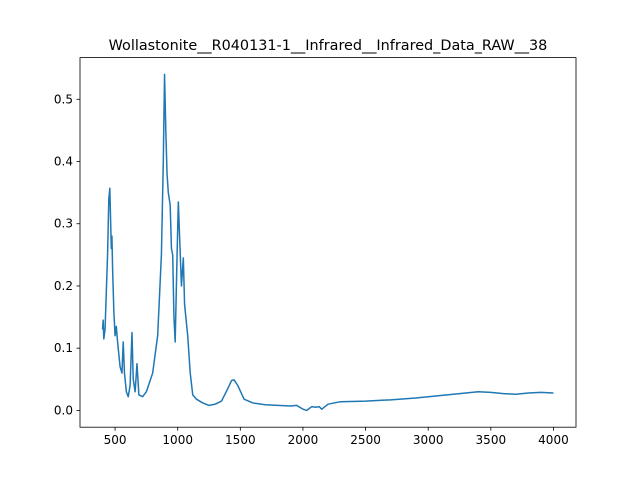 Image resolution: width=640 pixels, height=484 pixels. I want to click on x-tick-label: 4000, so click(553, 440).